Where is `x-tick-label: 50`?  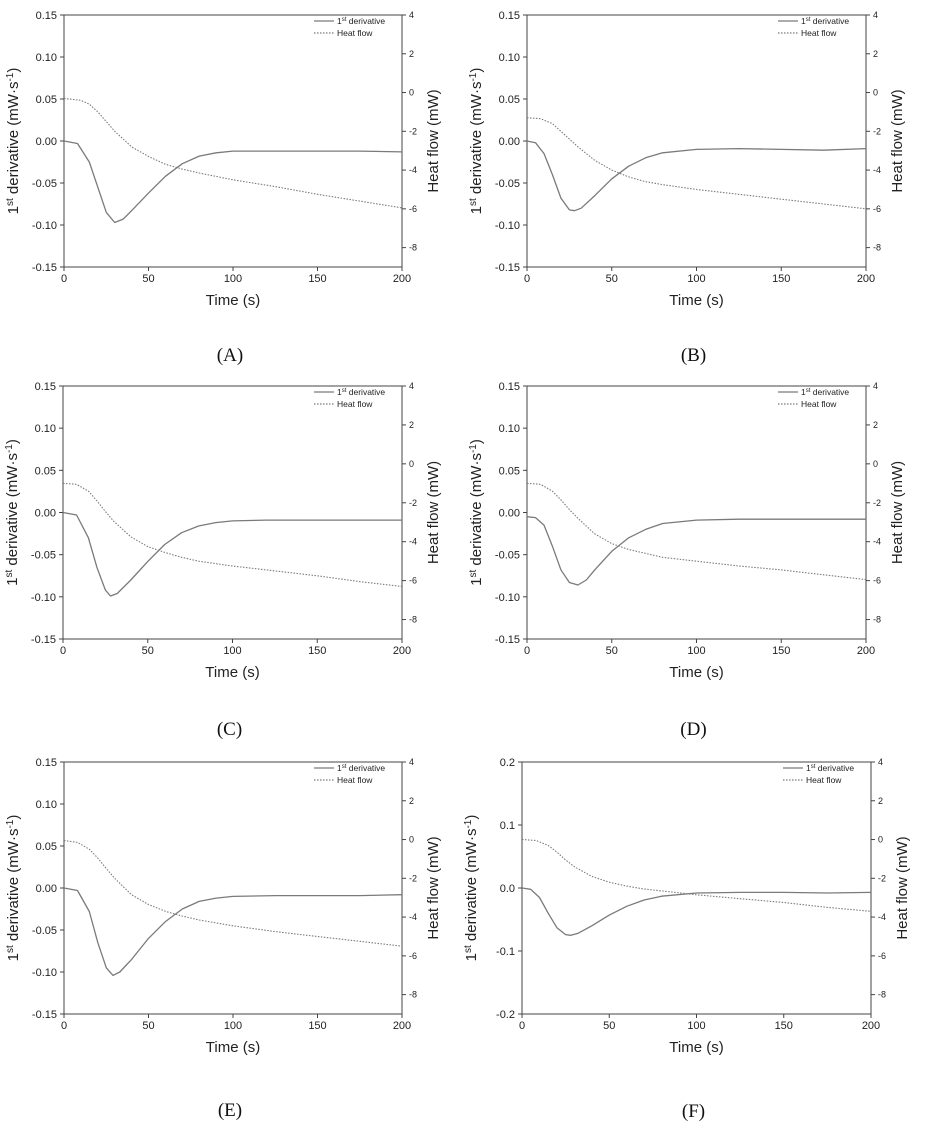 x-tick-label: 50 is located at coordinates (148, 279).